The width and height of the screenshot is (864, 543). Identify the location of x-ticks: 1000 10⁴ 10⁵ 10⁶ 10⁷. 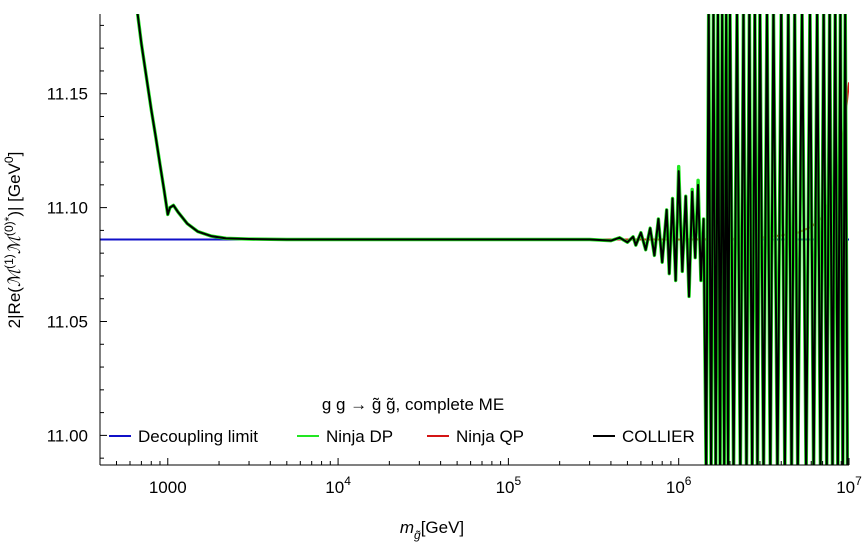
(480, 477).